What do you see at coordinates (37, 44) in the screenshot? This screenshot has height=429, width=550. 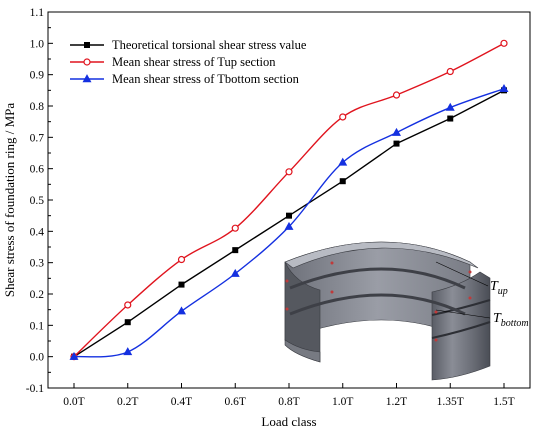 I see `y-tick-label: 1.0` at bounding box center [37, 44].